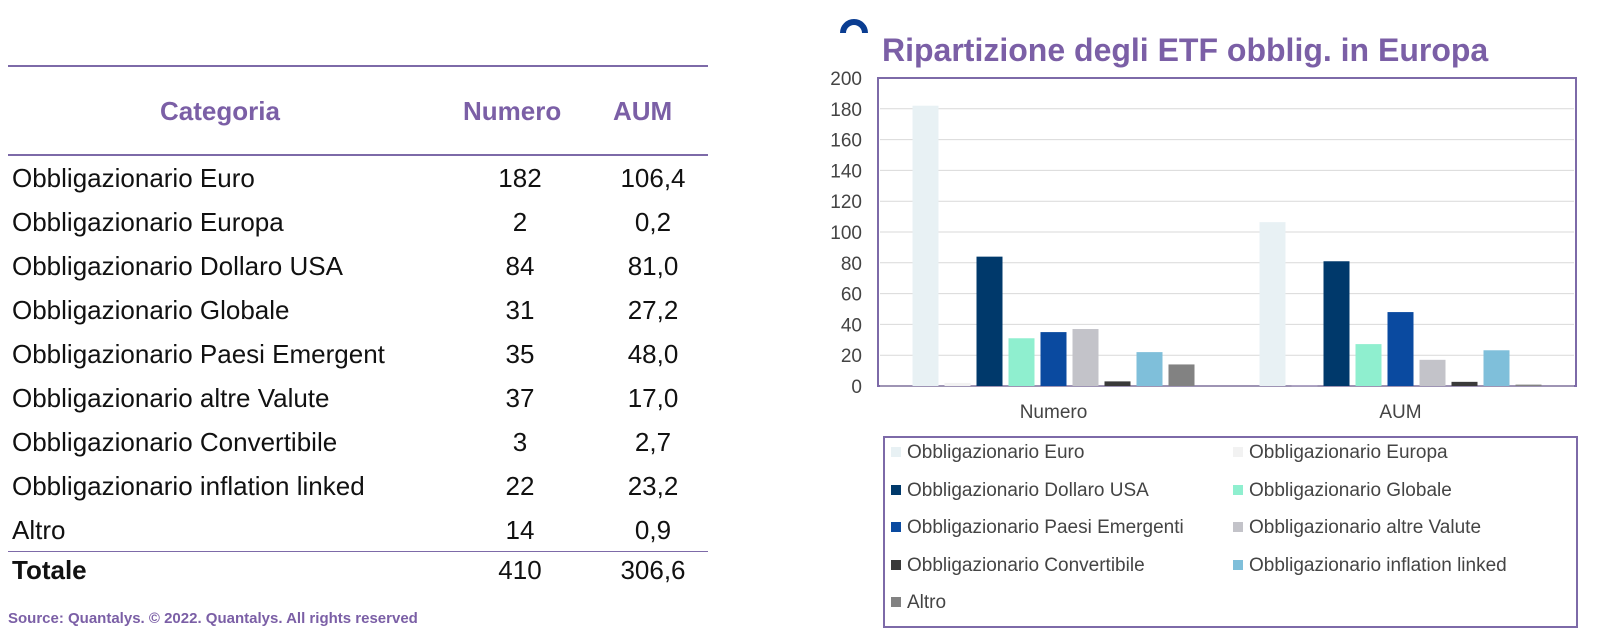  I want to click on cell-aum: 48,0, so click(653, 354).